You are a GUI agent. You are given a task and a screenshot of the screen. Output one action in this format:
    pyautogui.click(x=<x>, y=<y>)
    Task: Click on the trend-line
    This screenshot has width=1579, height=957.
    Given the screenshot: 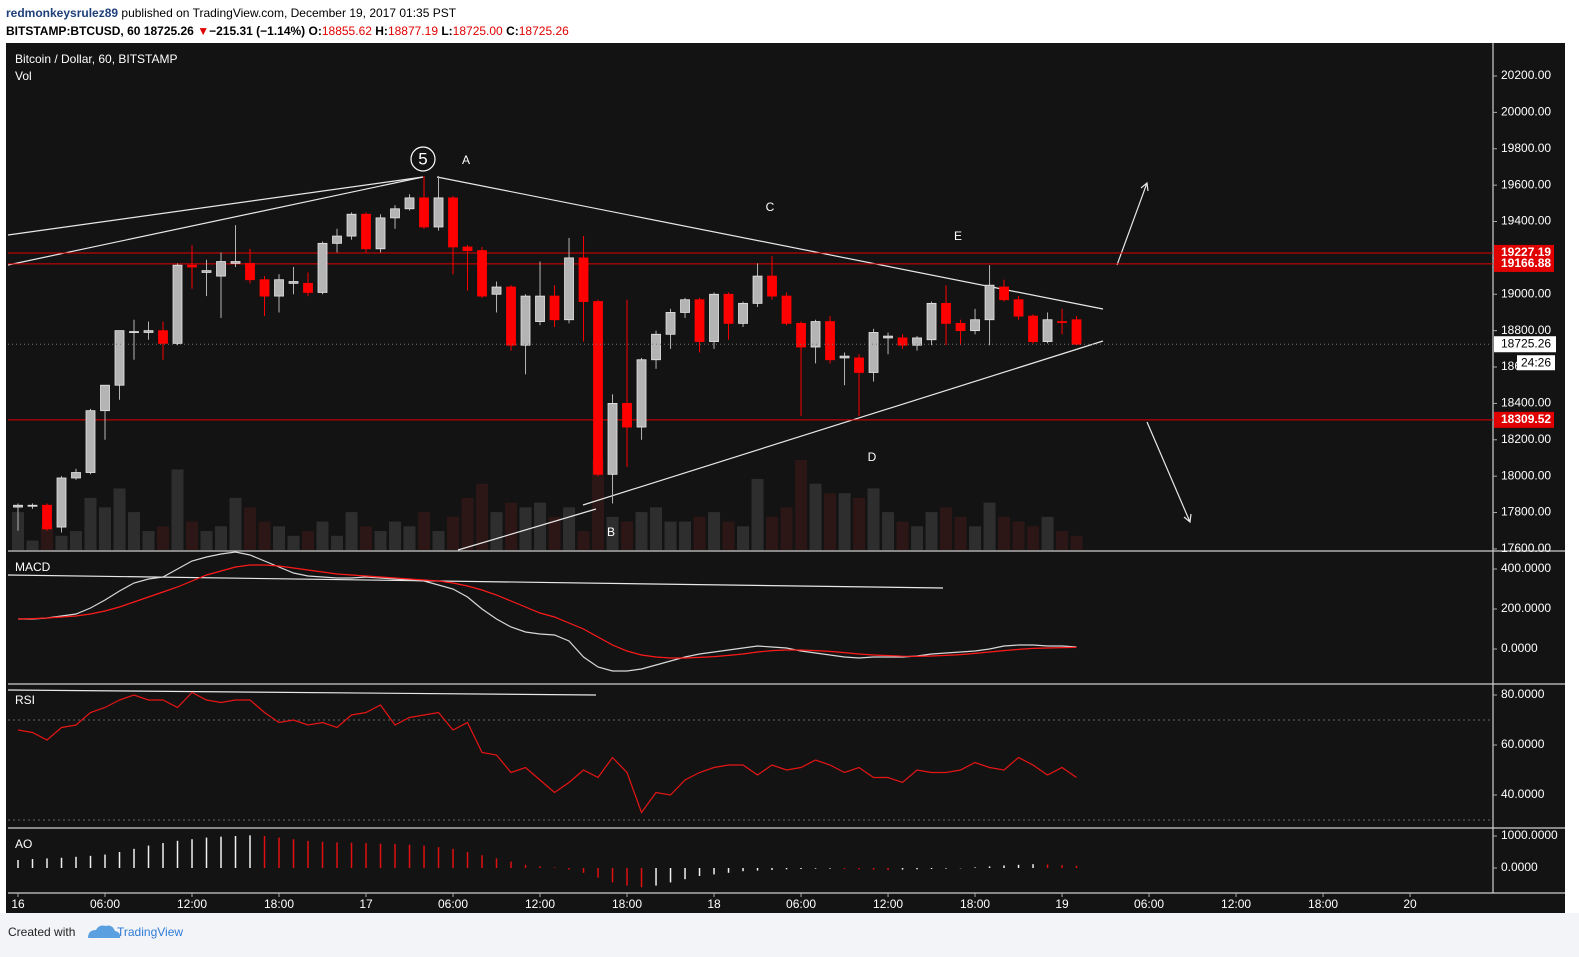 What is the action you would take?
    pyautogui.click(x=215, y=221)
    